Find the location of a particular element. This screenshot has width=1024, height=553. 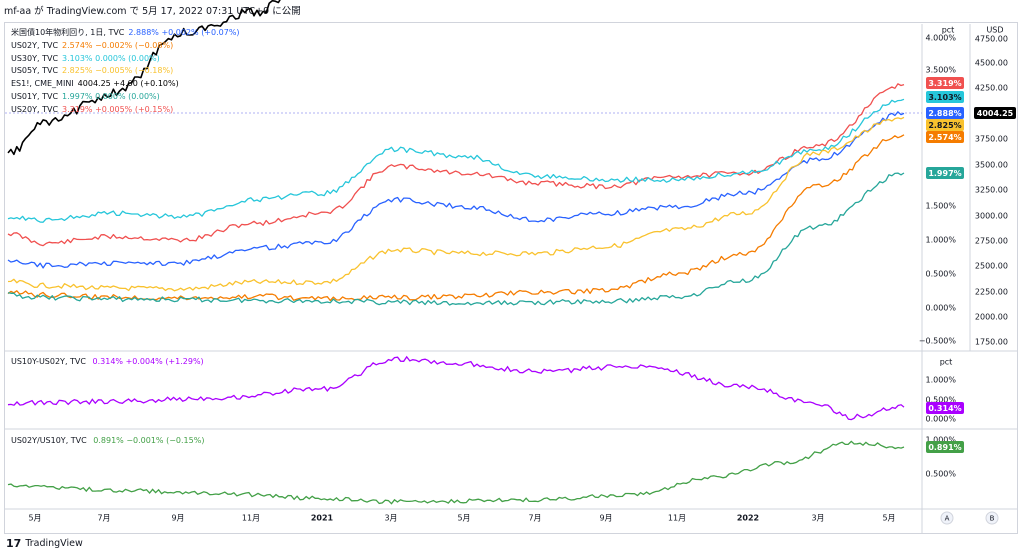

usd-axis-tick: 2000.00 is located at coordinates (991, 317).